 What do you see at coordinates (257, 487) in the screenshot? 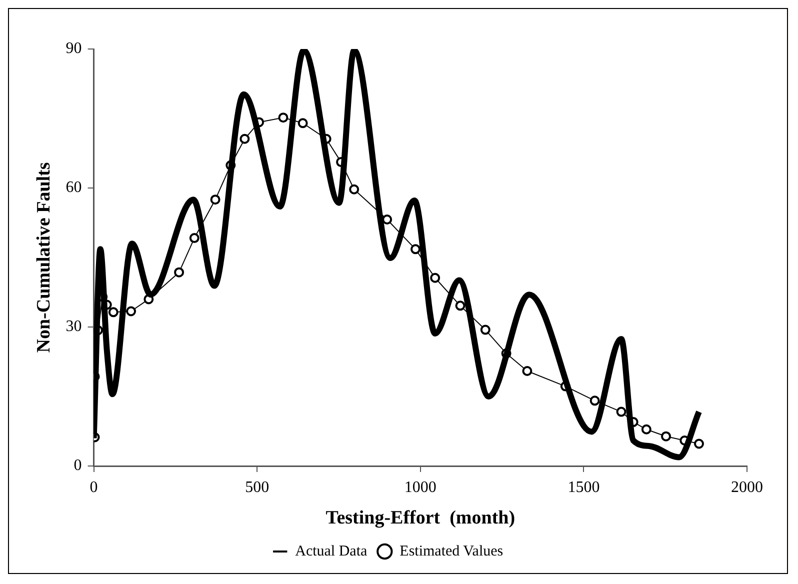
I see `x-tick-label: 500` at bounding box center [257, 487].